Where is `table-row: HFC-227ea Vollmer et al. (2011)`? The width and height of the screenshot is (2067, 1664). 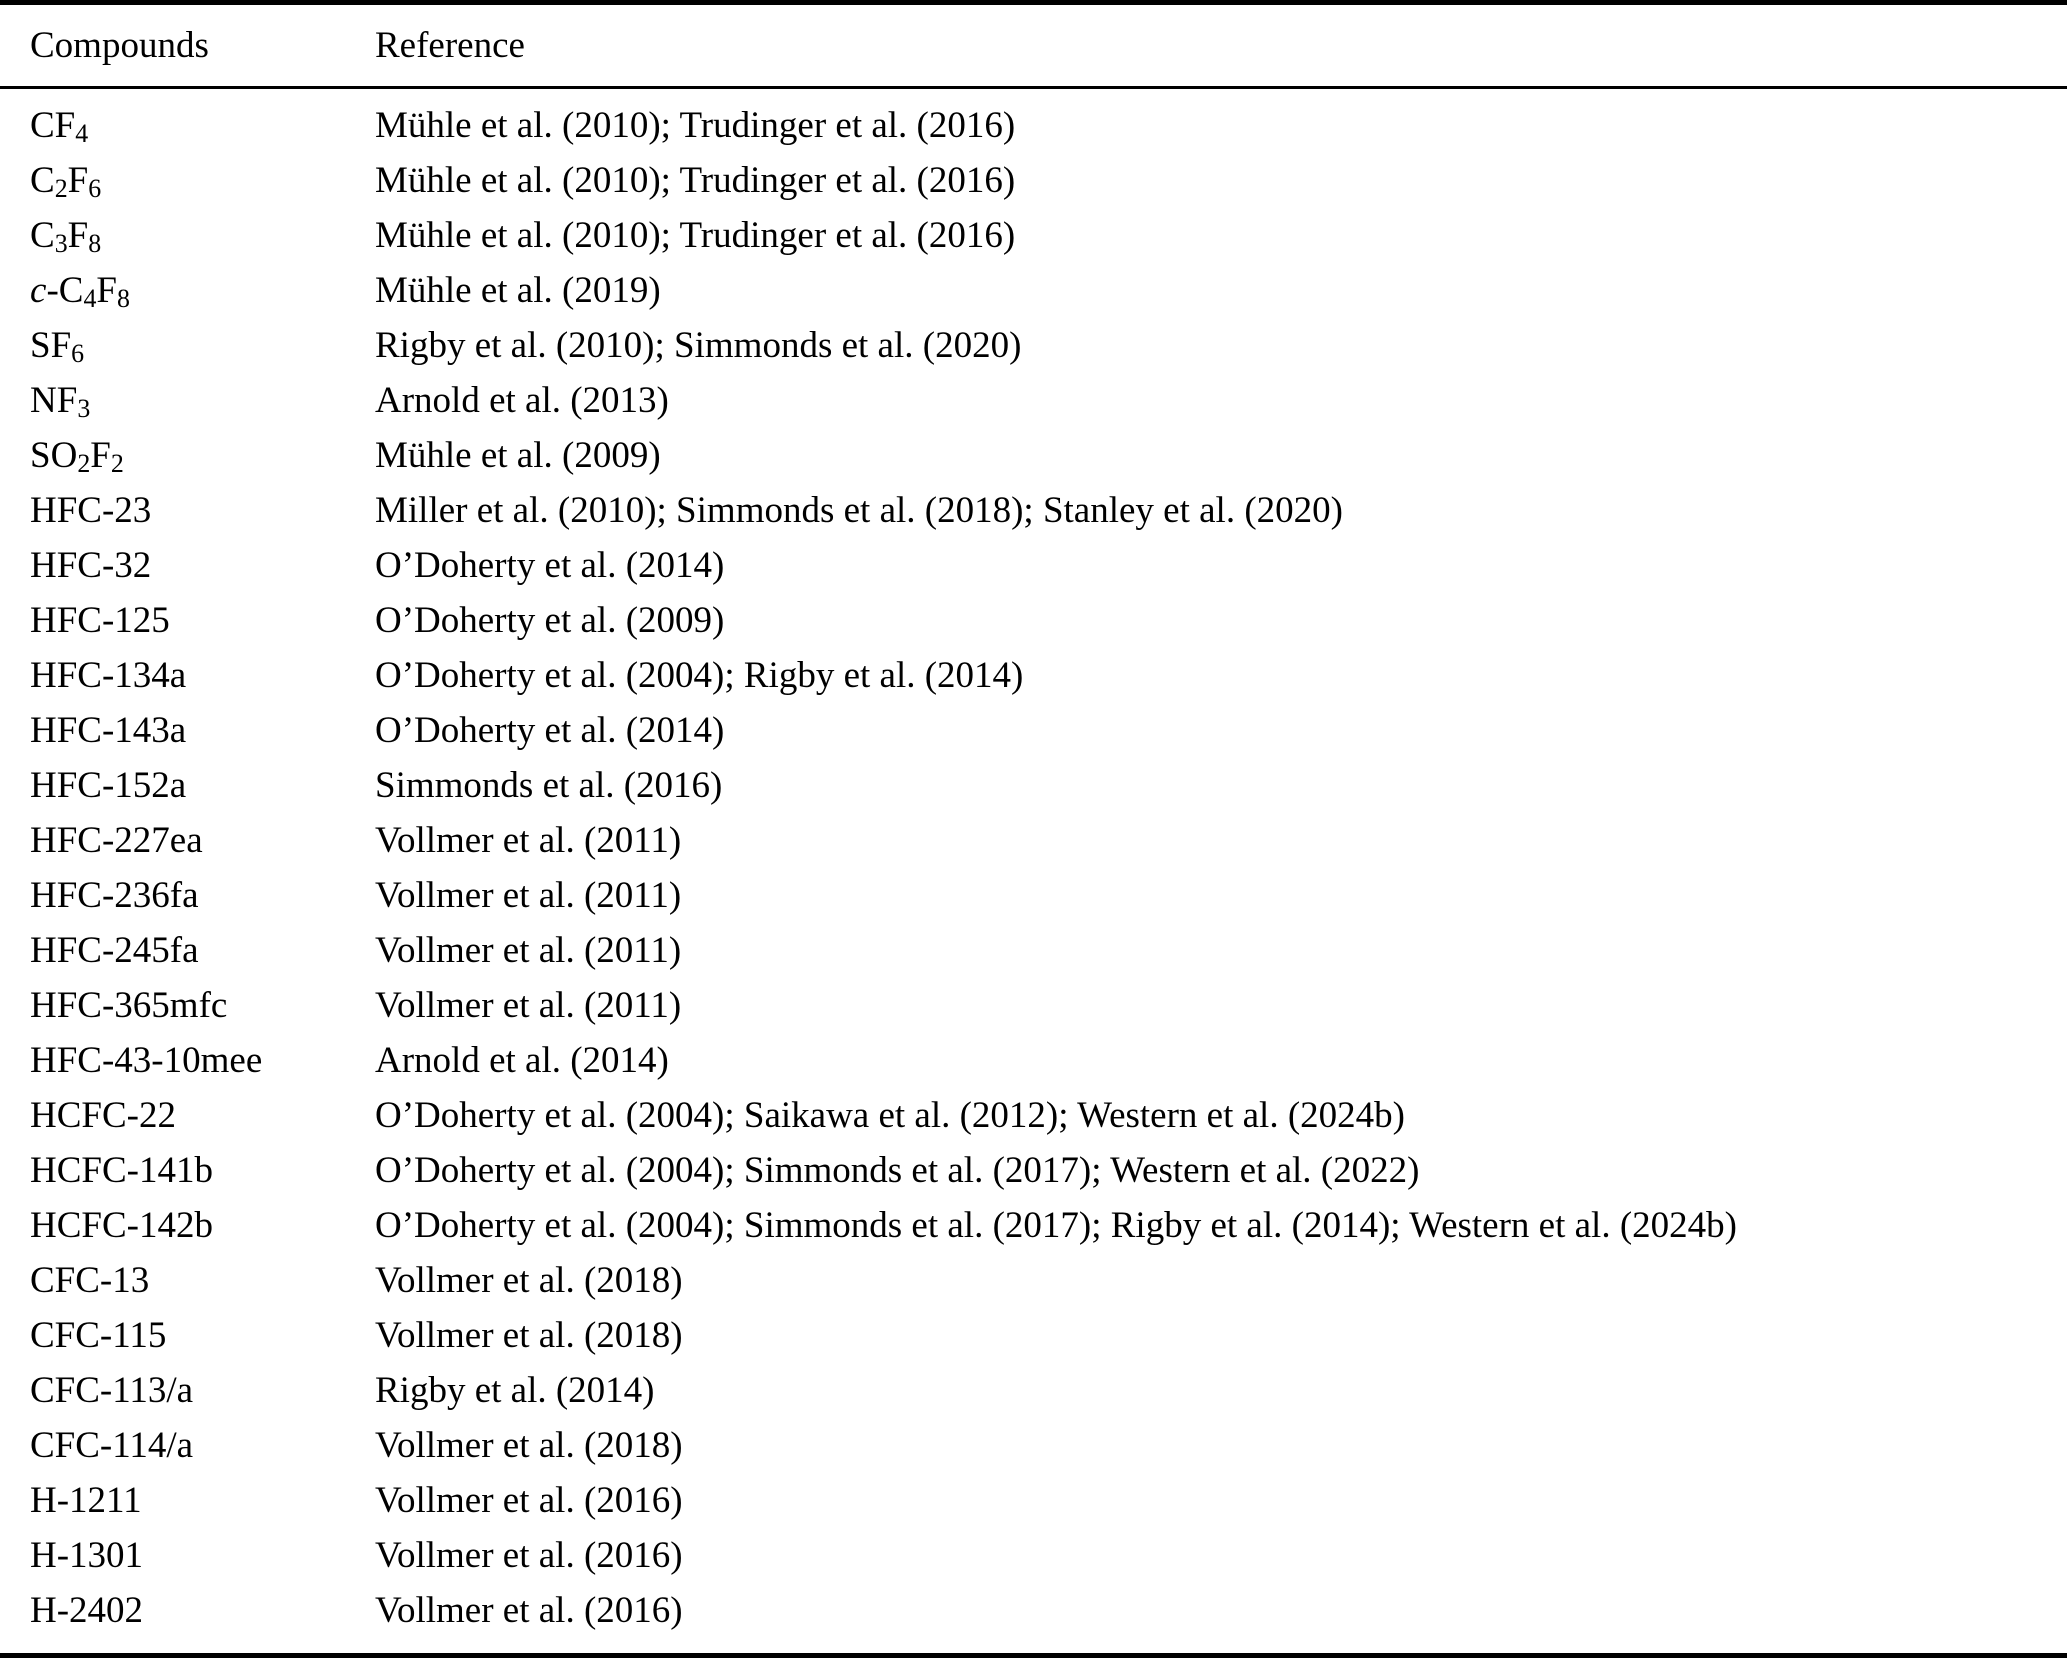 table-row: HFC-227ea Vollmer et al. (2011) is located at coordinates (1033, 840).